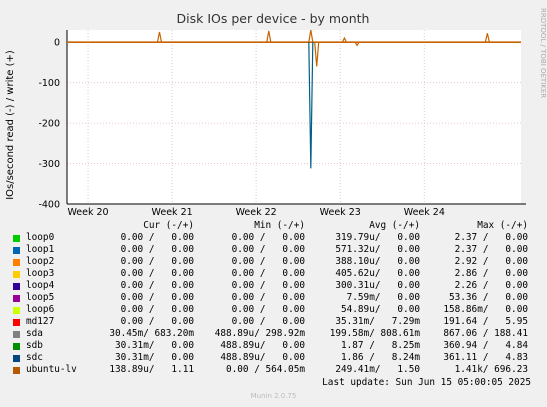 This screenshot has height=407, width=547. What do you see at coordinates (377, 273) in the screenshot?
I see `legend-avg: 405.62u/ 0.00` at bounding box center [377, 273].